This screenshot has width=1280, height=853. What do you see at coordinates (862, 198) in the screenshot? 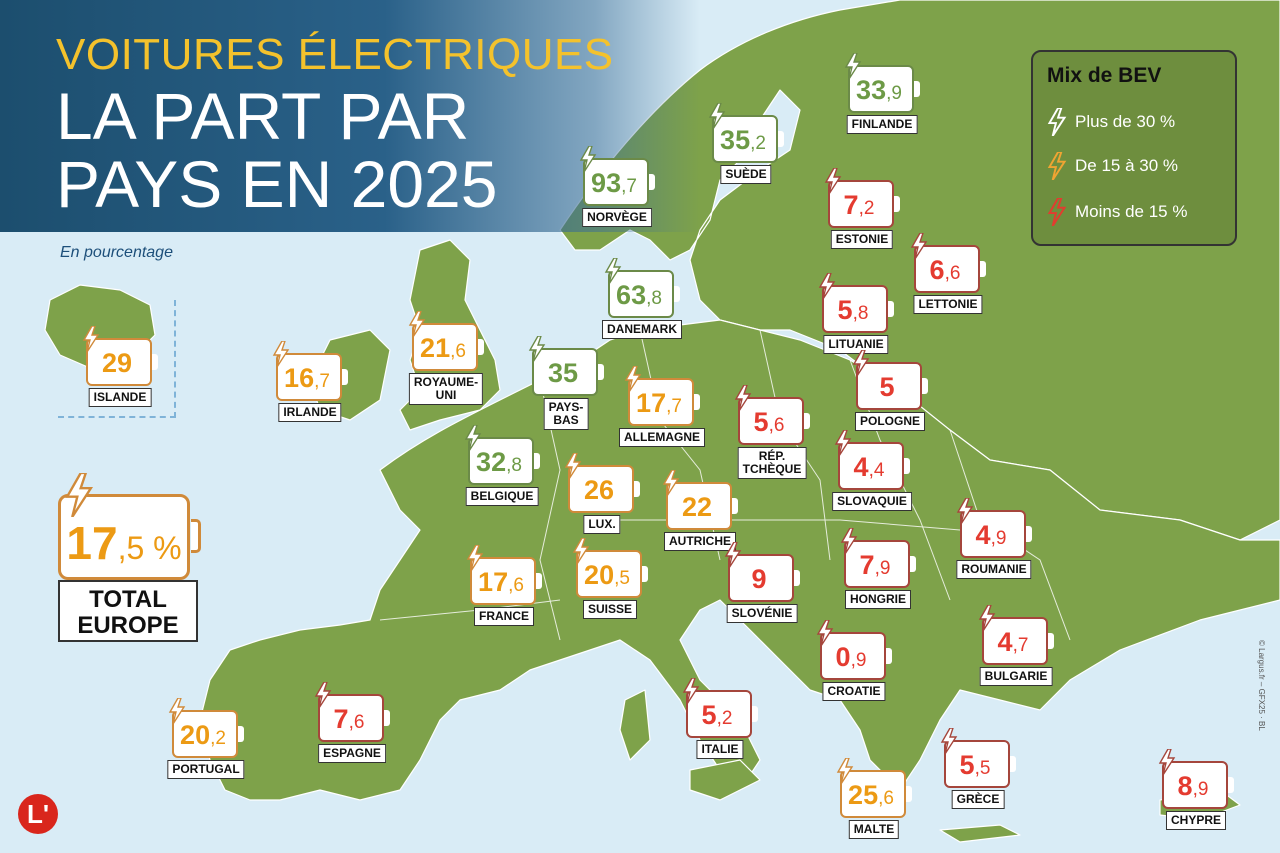
I see `battery-marker: 7,2` at bounding box center [862, 198].